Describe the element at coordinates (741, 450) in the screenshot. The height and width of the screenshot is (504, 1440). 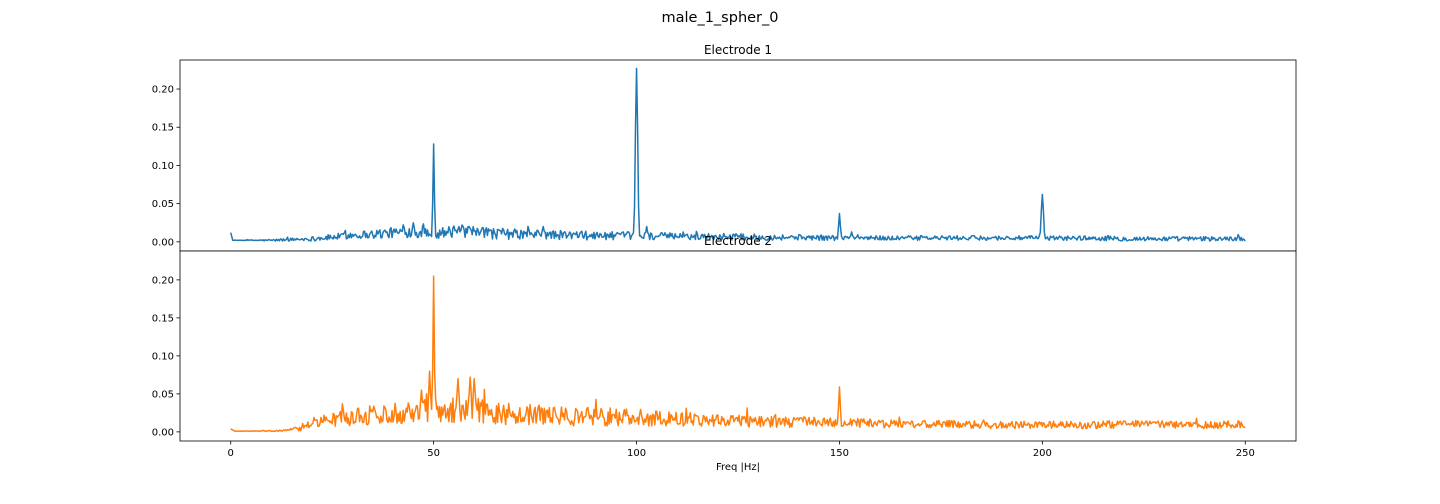
I see `x-ticks: 0 50 100 150 200 250` at that location.